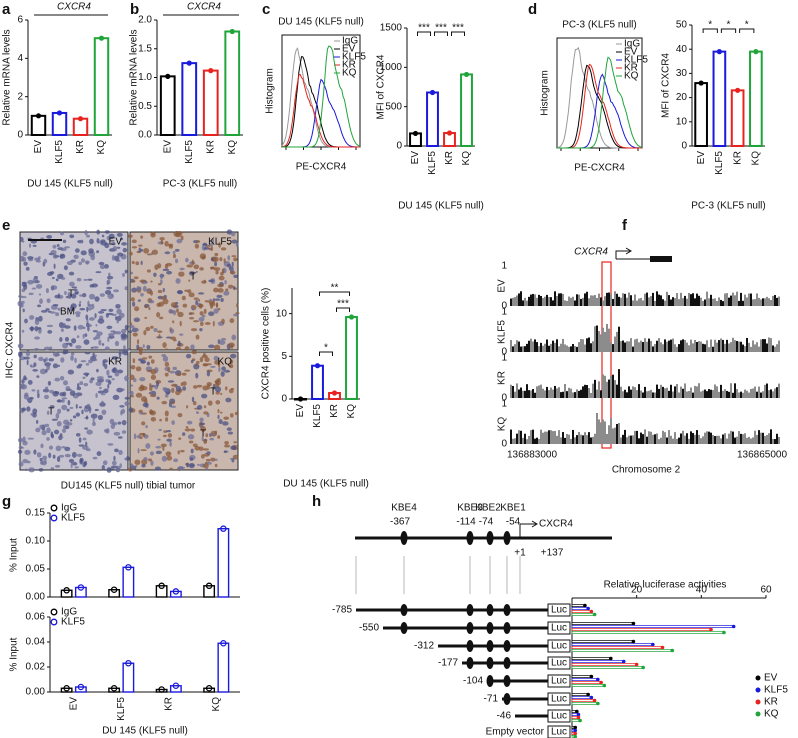  Describe the element at coordinates (10, 349) in the screenshot. I see `ihc-row-label: IHC: CXCR4` at that location.